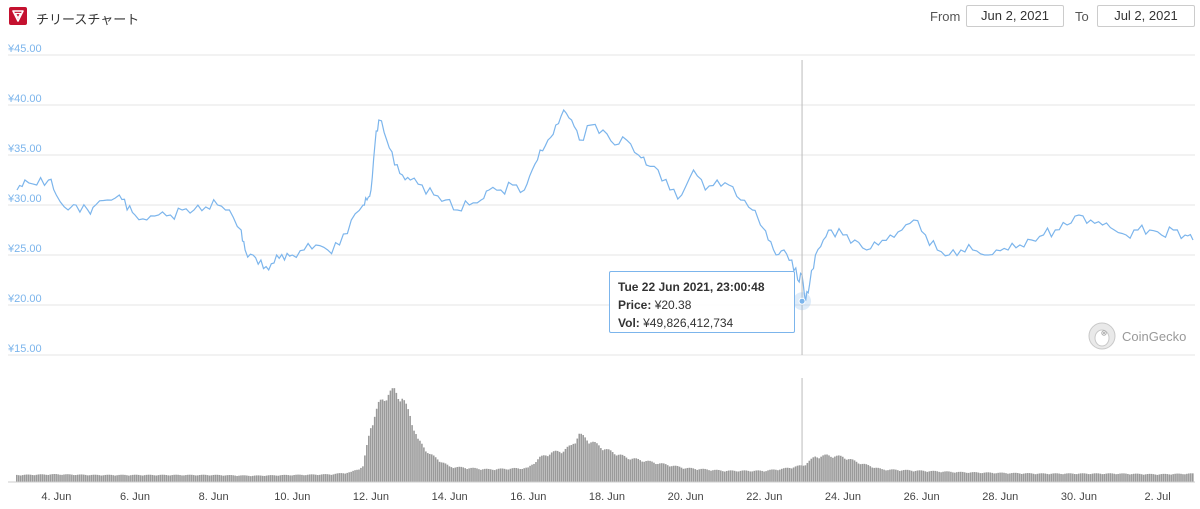  Describe the element at coordinates (450, 497) in the screenshot. I see `x-tick-label: 14. Jun` at that location.